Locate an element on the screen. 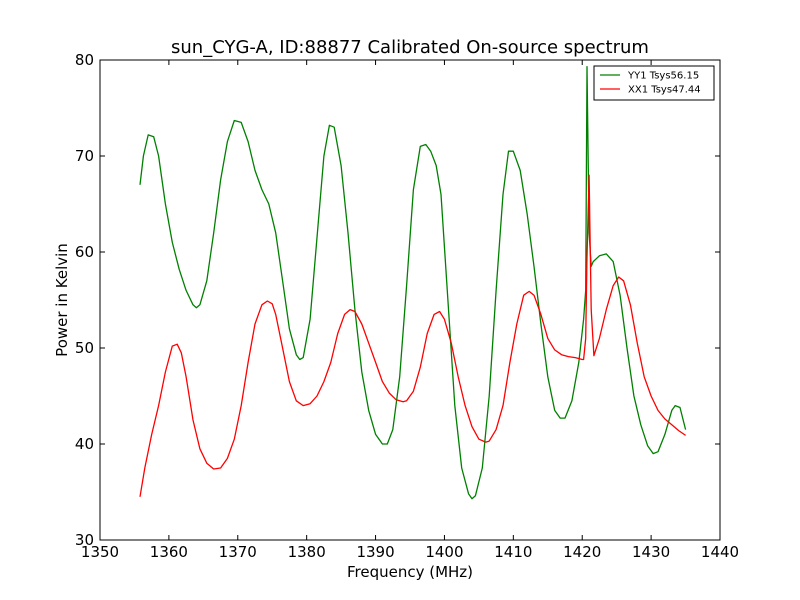 Image resolution: width=800 pixels, height=600 pixels. y-tick-label: 50 is located at coordinates (84, 348).